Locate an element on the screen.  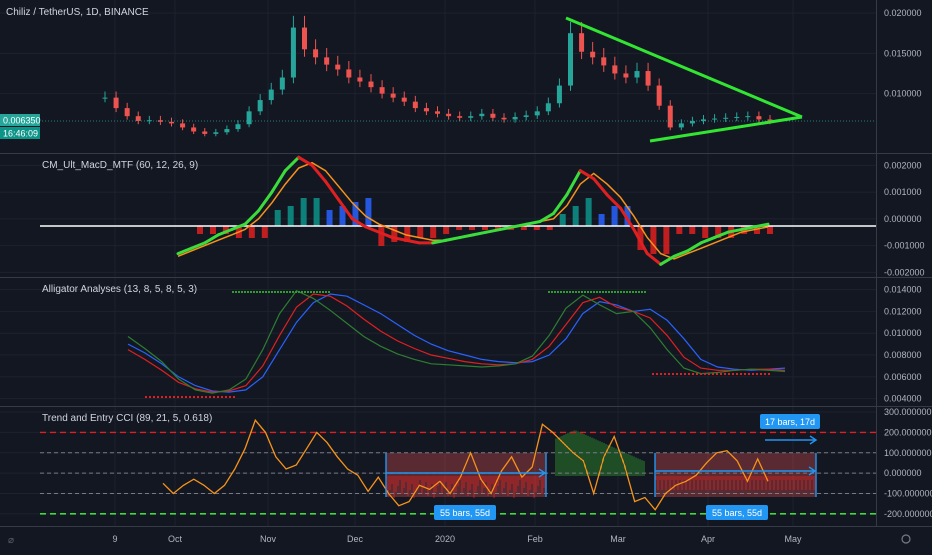
measure-arrows is located at coordinates (601, 466).